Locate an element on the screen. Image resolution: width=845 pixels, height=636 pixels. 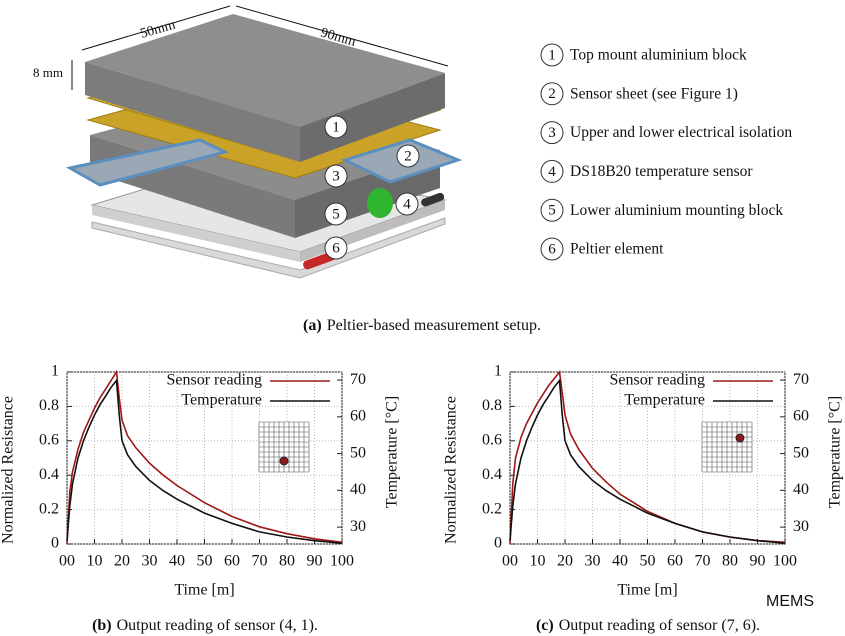
temperature-sensor is located at coordinates (380, 203).